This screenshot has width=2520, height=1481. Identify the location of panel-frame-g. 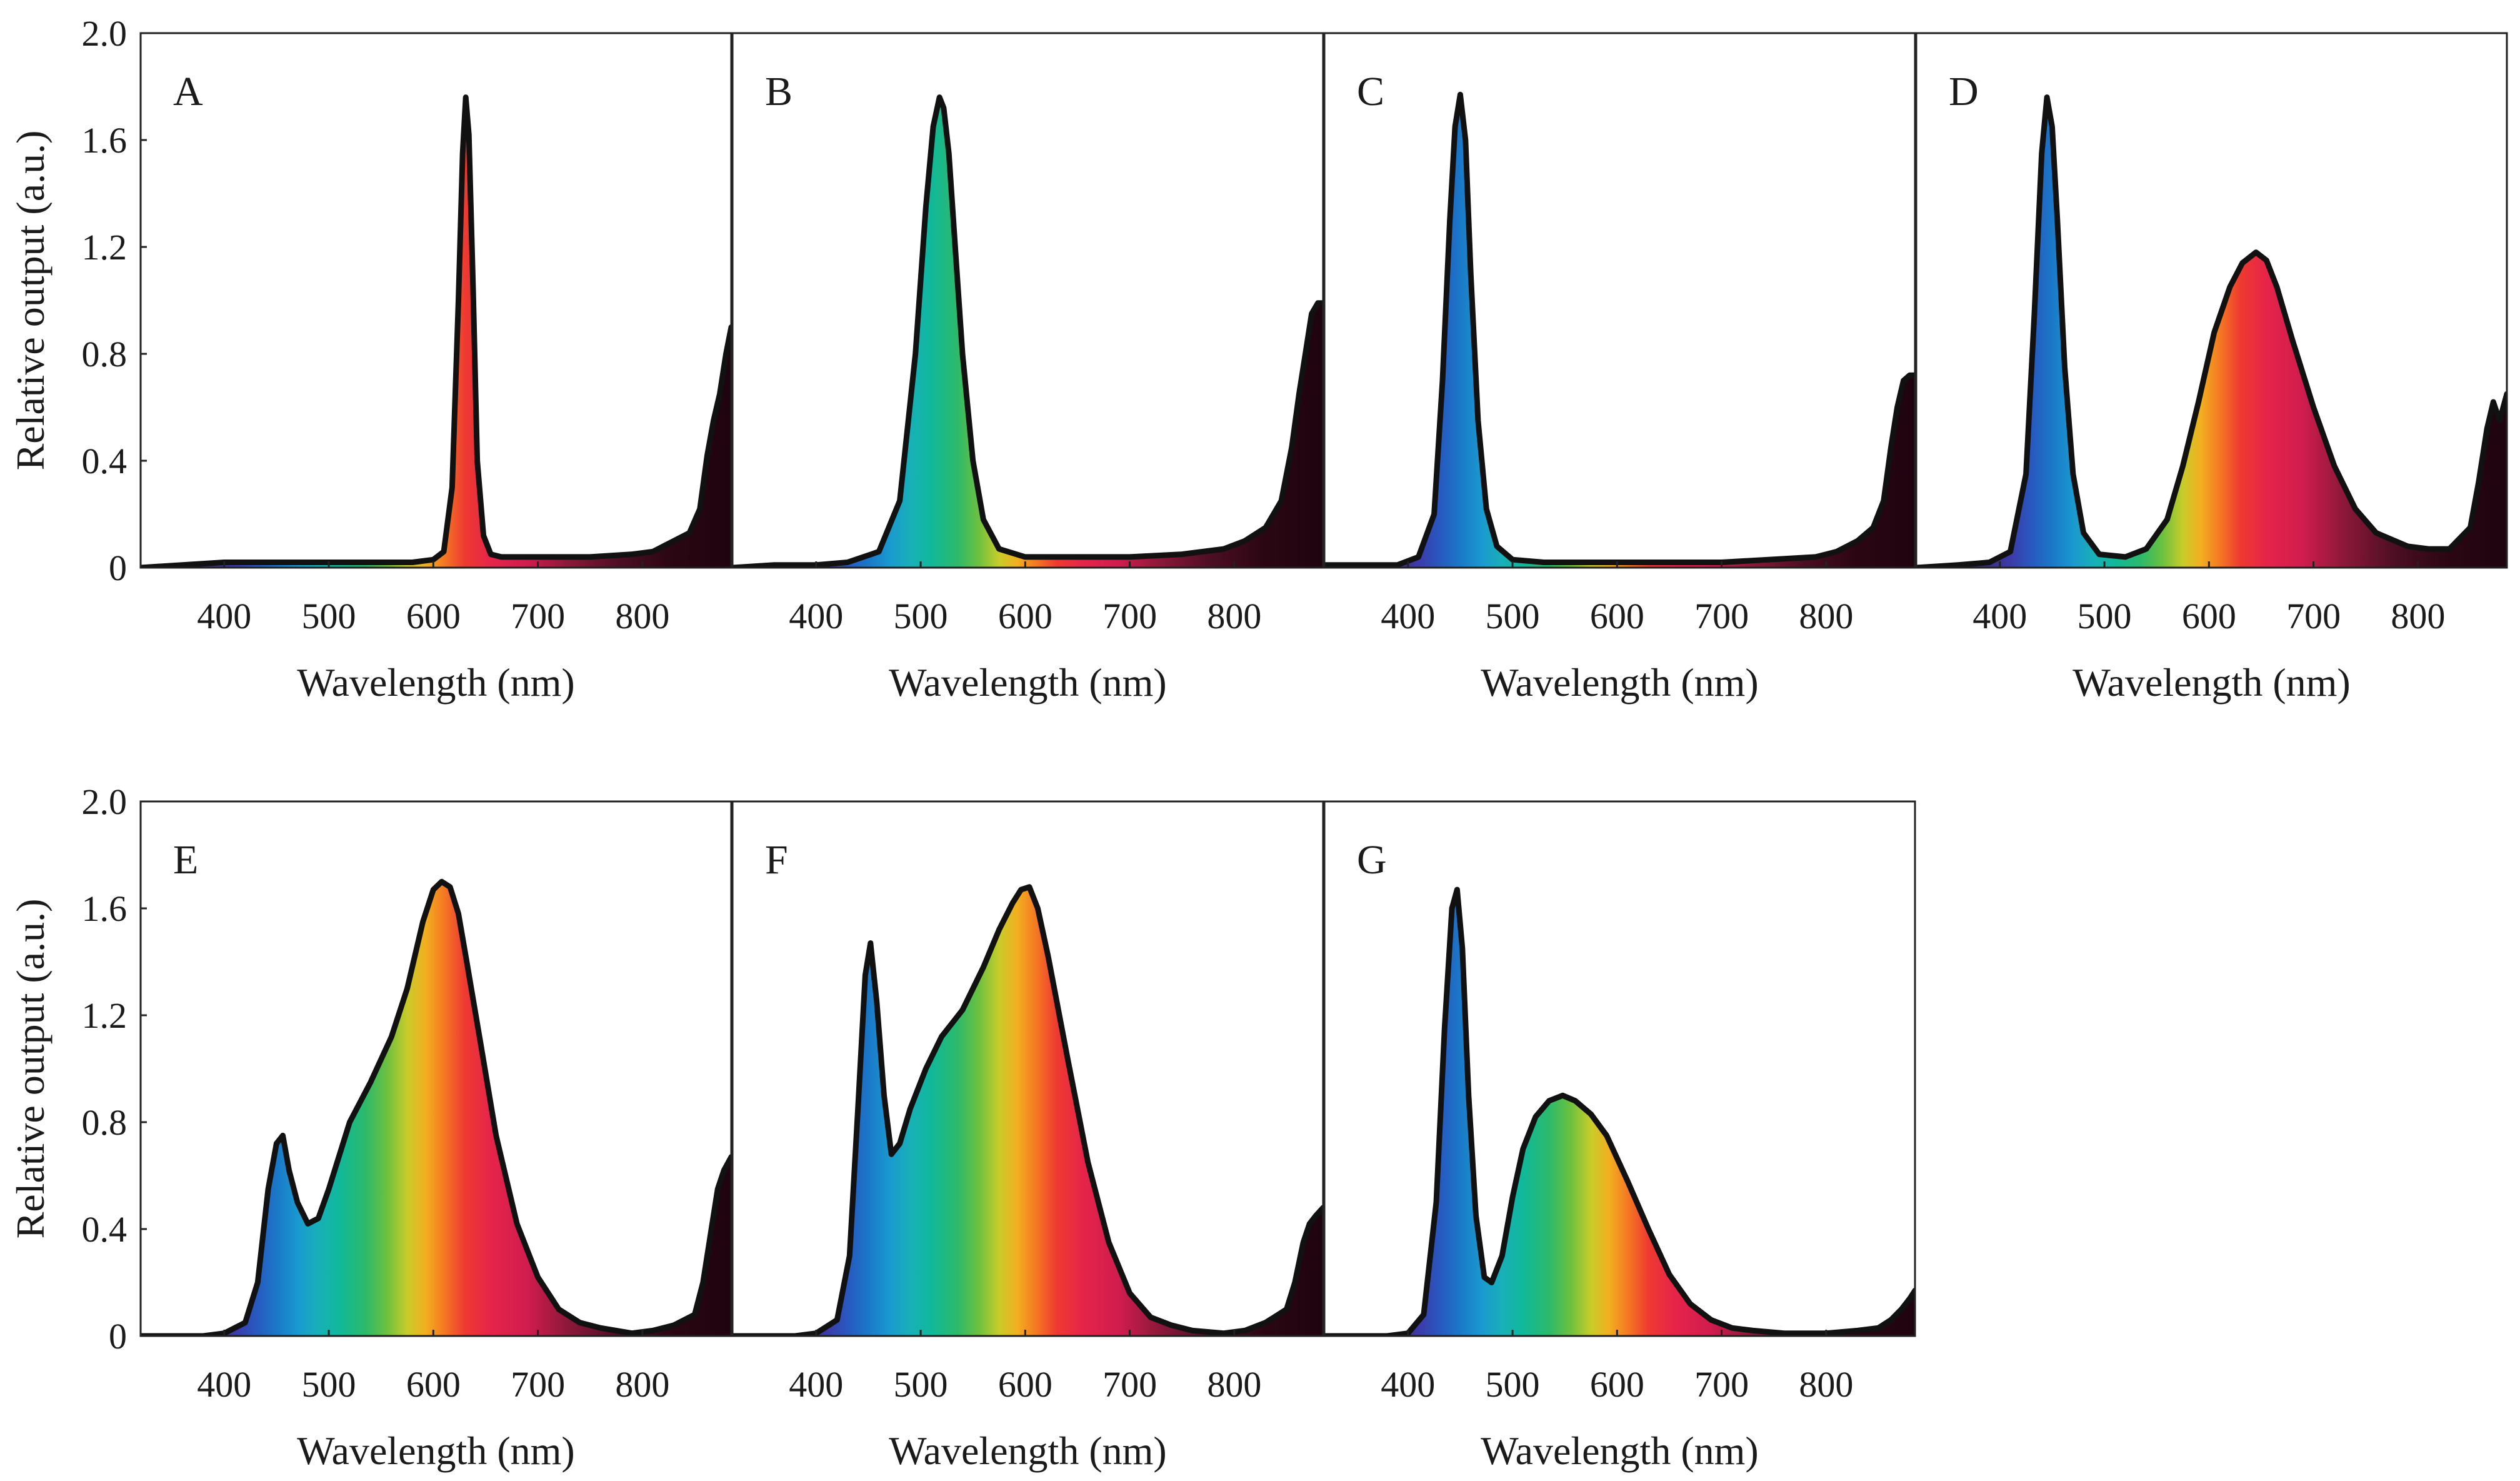
(1620, 1068).